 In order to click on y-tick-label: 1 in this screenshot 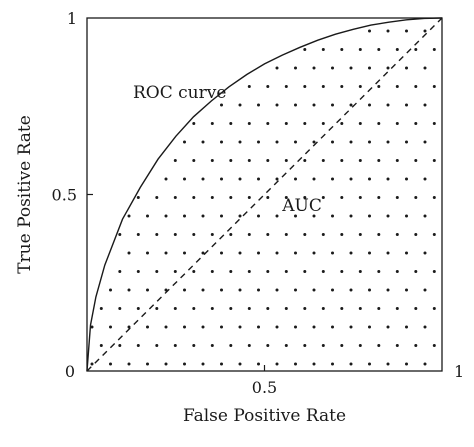, I will do `click(72, 18)`.